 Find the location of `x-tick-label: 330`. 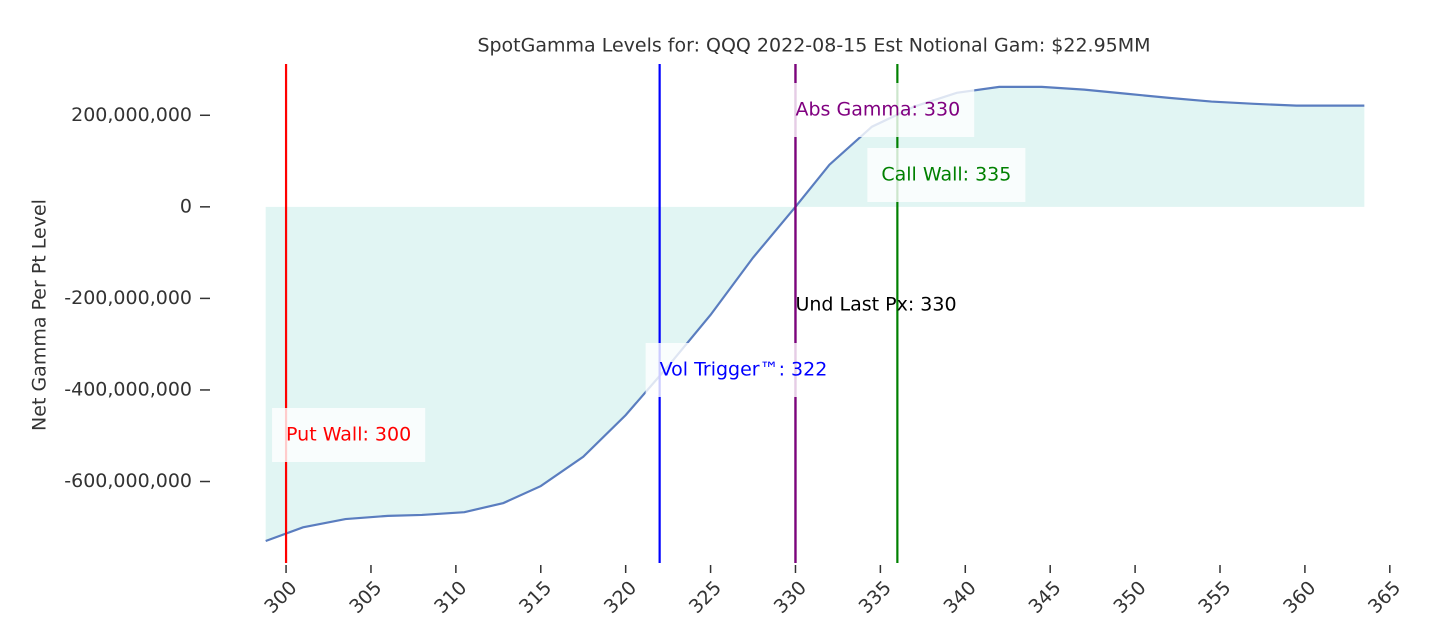

x-tick-label: 330 is located at coordinates (790, 597).